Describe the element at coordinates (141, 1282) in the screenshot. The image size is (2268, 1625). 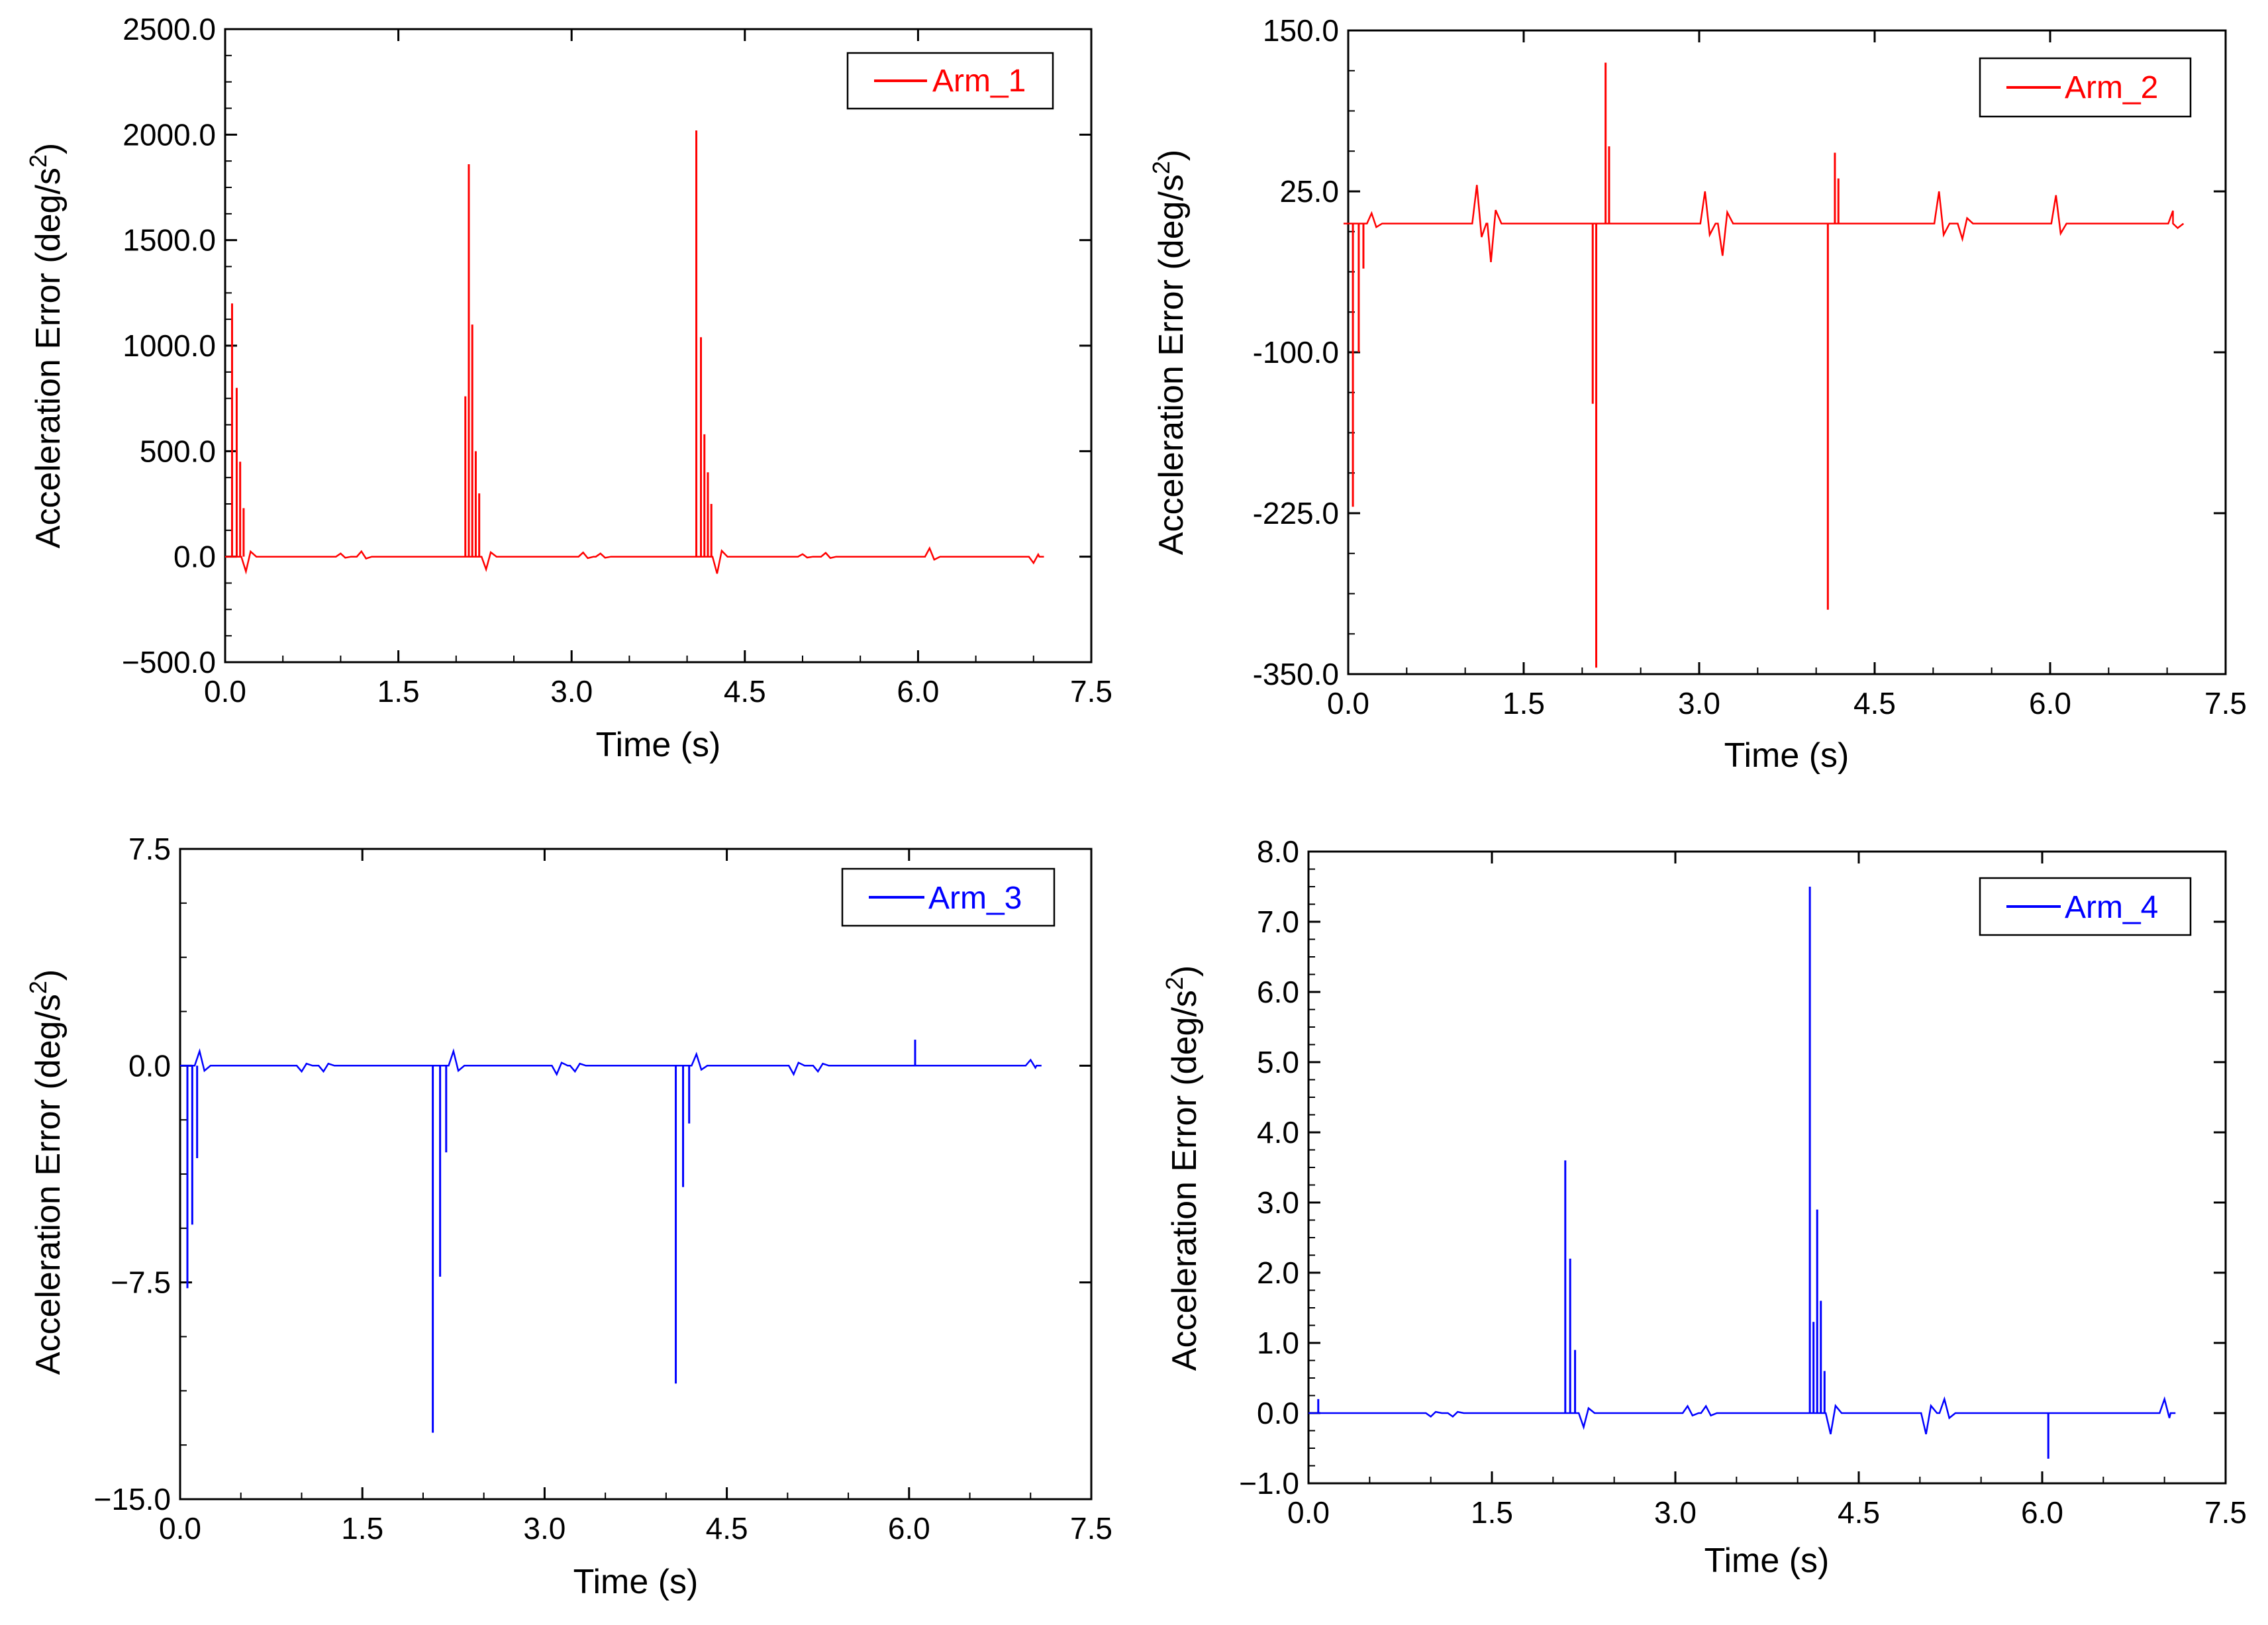
I see `y-tick-label: −7.5` at that location.